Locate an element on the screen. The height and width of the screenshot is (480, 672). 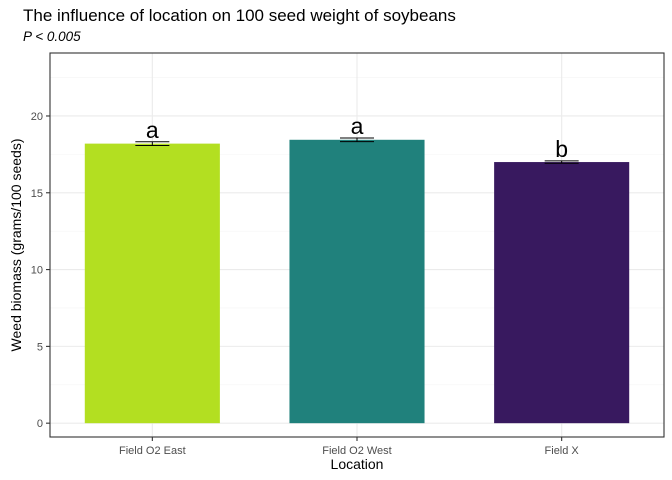
error-bars-layer is located at coordinates (357, 150).